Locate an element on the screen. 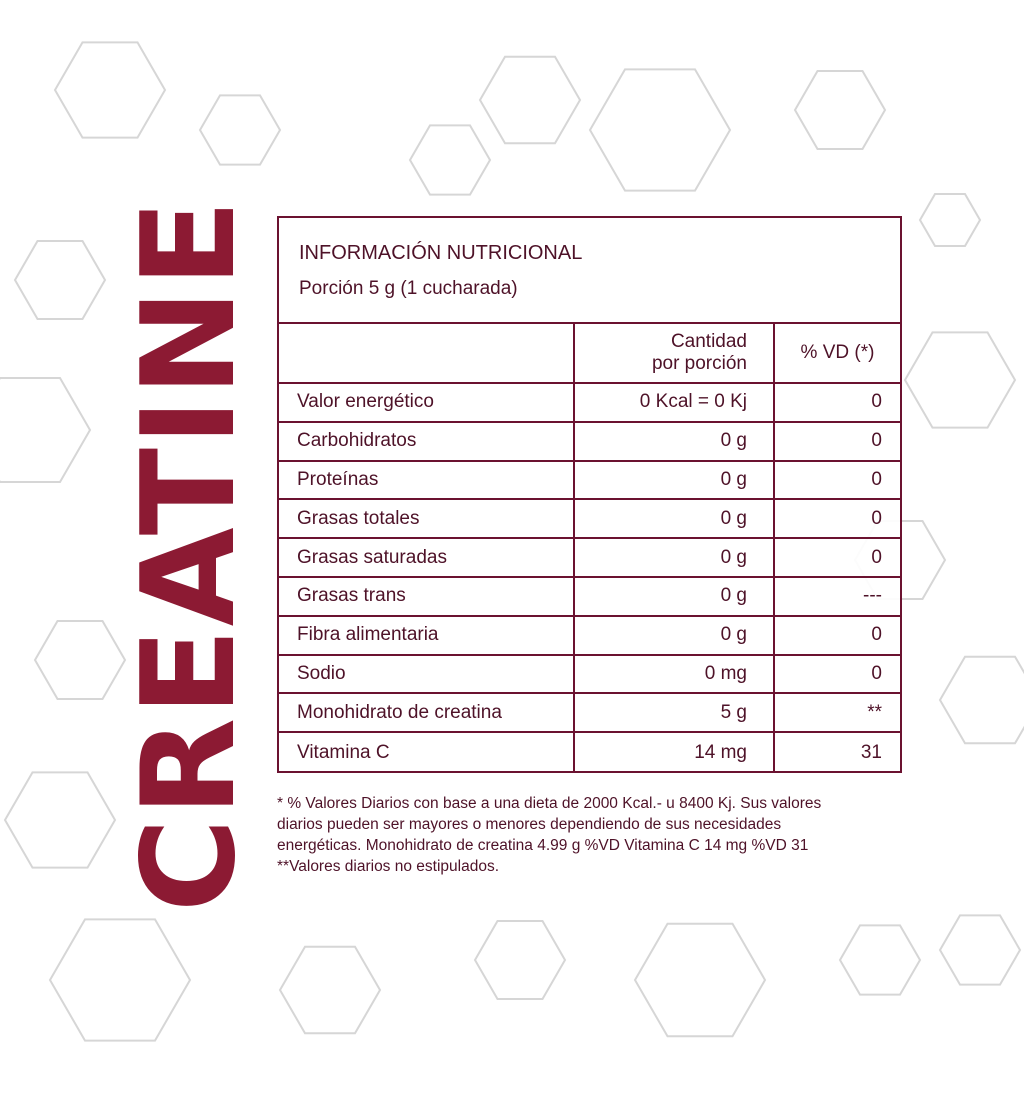 The image size is (1024, 1119). table-row: Vitamina C 14 mg 31 is located at coordinates (589, 752).